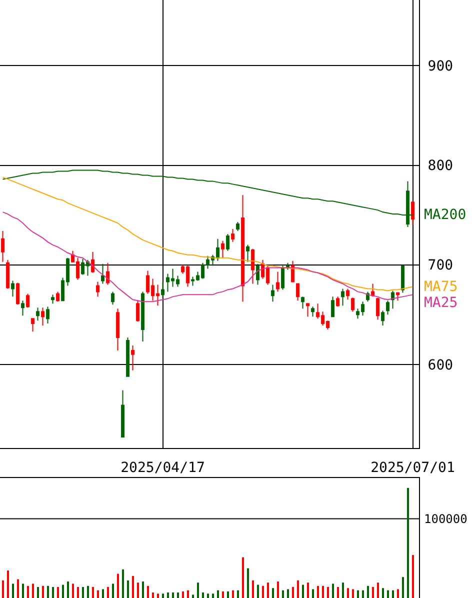 This screenshot has height=598, width=472. What do you see at coordinates (441, 287) in the screenshot?
I see `series-label: MA75` at bounding box center [441, 287].